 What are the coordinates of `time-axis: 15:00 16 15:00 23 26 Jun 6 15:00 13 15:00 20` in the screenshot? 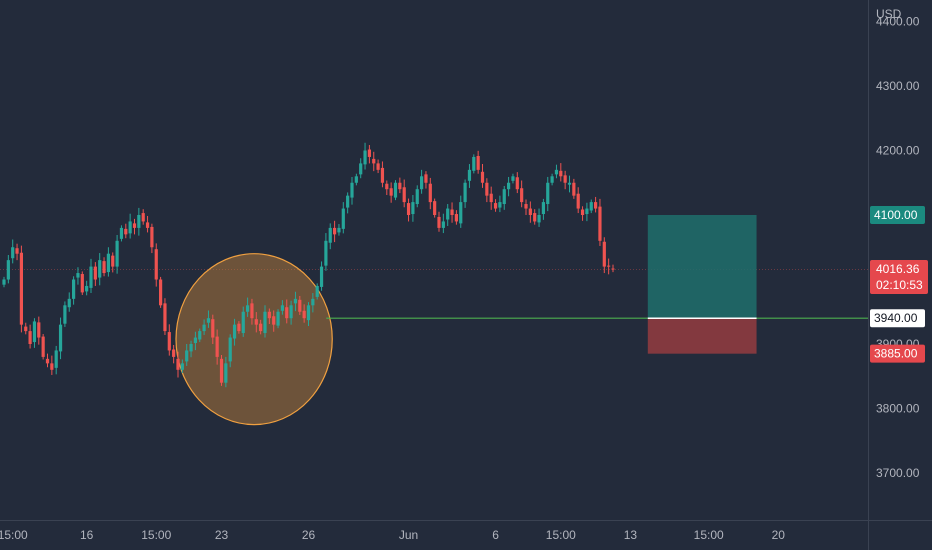 It's located at (392, 535).